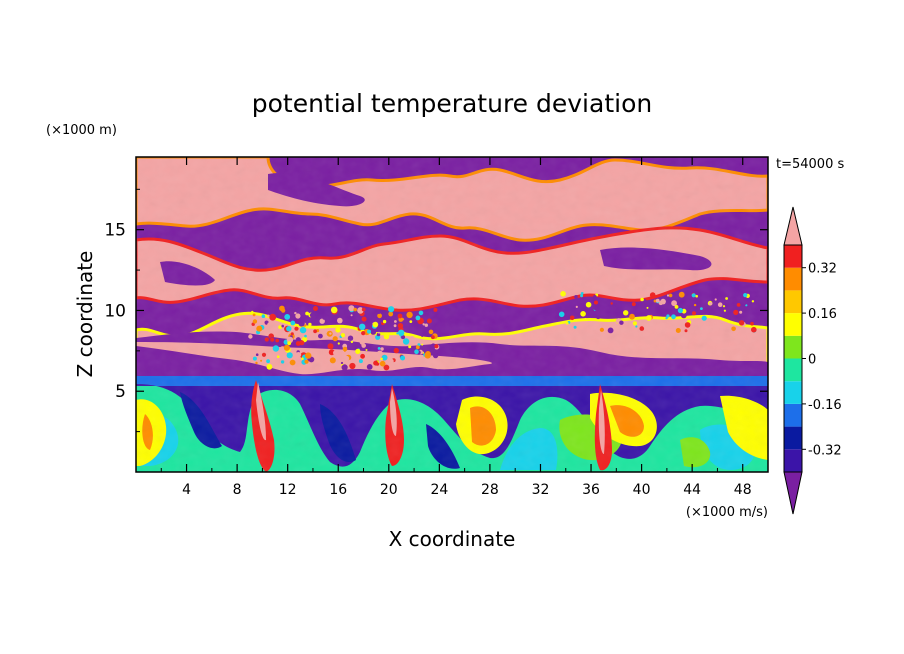  Describe the element at coordinates (288, 490) in the screenshot. I see `x-tick-label: 12` at that location.